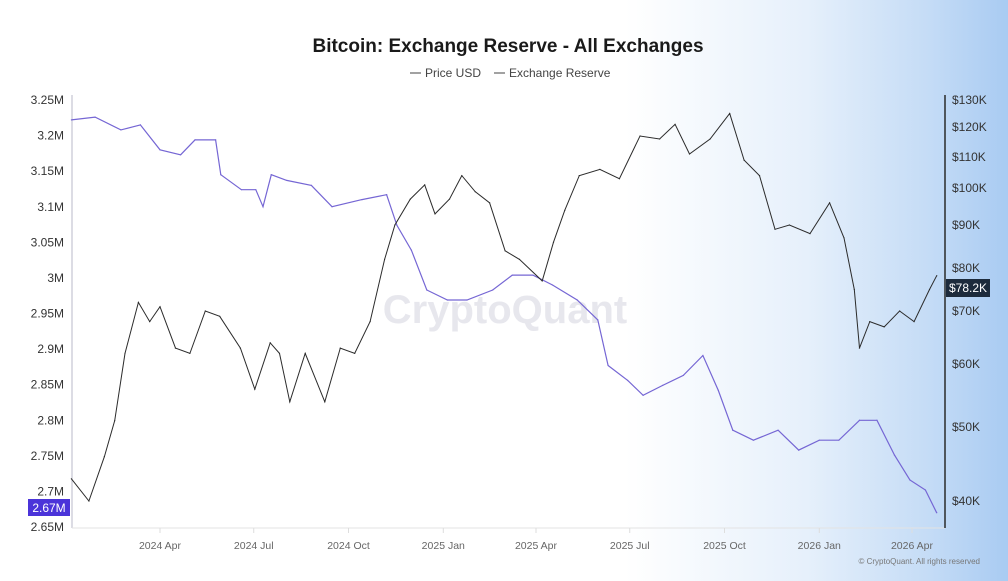 This screenshot has width=1008, height=581. What do you see at coordinates (968, 288) in the screenshot?
I see `price-current-badge: $78.2K` at bounding box center [968, 288].